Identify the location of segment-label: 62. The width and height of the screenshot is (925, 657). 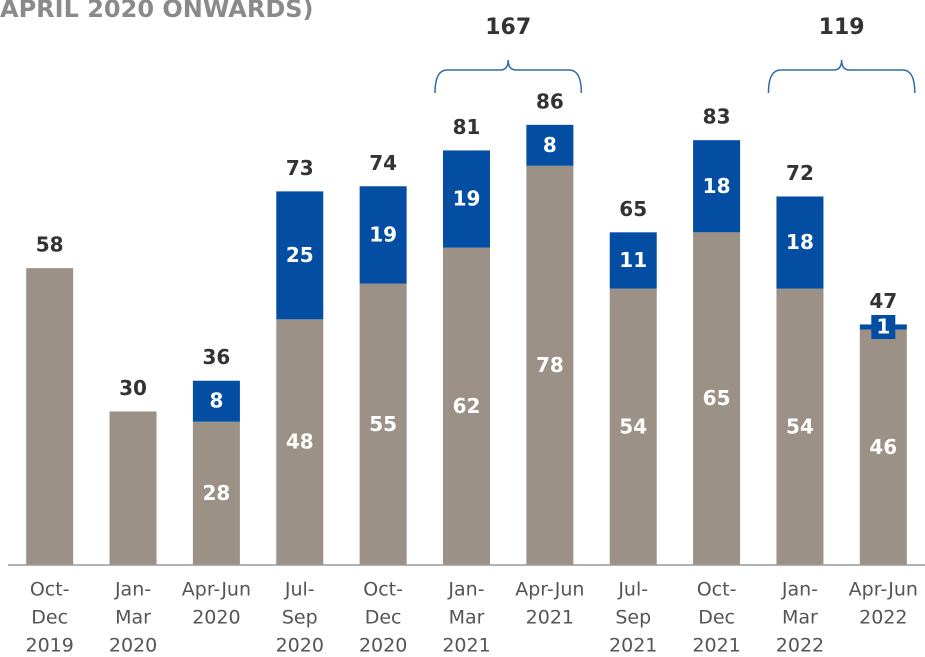
(467, 406).